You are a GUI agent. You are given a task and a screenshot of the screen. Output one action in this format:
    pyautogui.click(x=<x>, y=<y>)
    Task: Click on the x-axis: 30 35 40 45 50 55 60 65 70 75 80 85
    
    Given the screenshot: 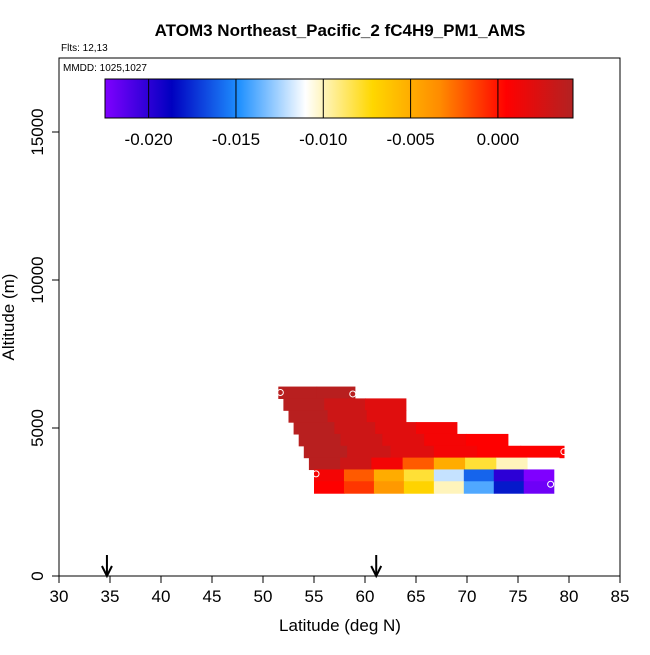 What is the action you would take?
    pyautogui.click(x=340, y=591)
    